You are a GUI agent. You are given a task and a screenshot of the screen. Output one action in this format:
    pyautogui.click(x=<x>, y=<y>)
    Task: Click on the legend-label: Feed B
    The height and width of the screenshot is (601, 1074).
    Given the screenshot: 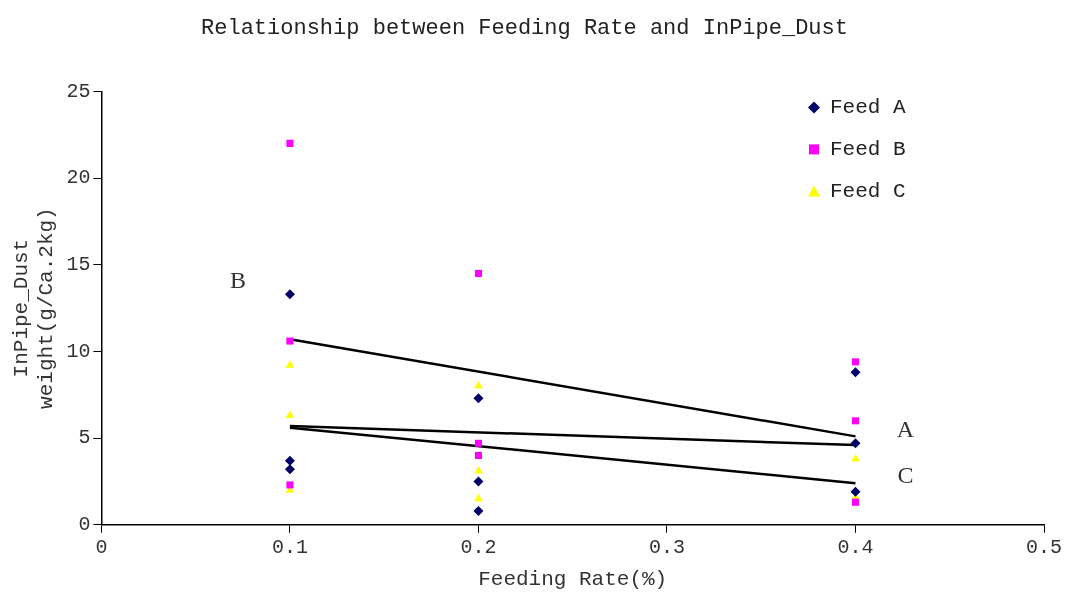 What is the action you would take?
    pyautogui.click(x=868, y=149)
    